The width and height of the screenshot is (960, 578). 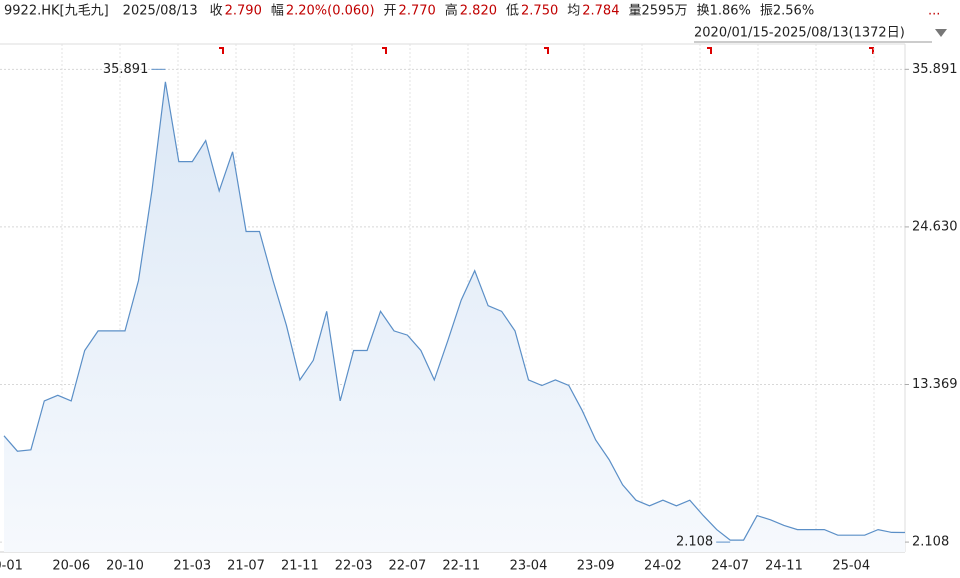 I want to click on annotation-label: 35.891, so click(x=126, y=69).